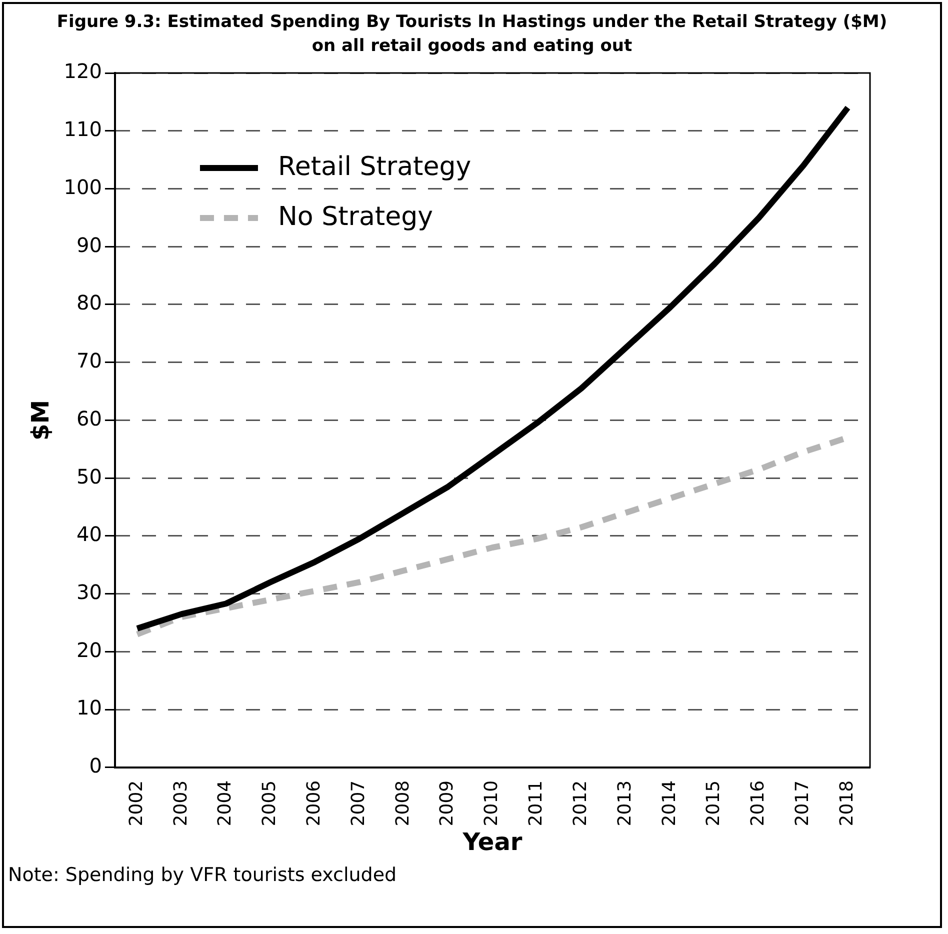  I want to click on x-tick-label: 2005, so click(269, 803).